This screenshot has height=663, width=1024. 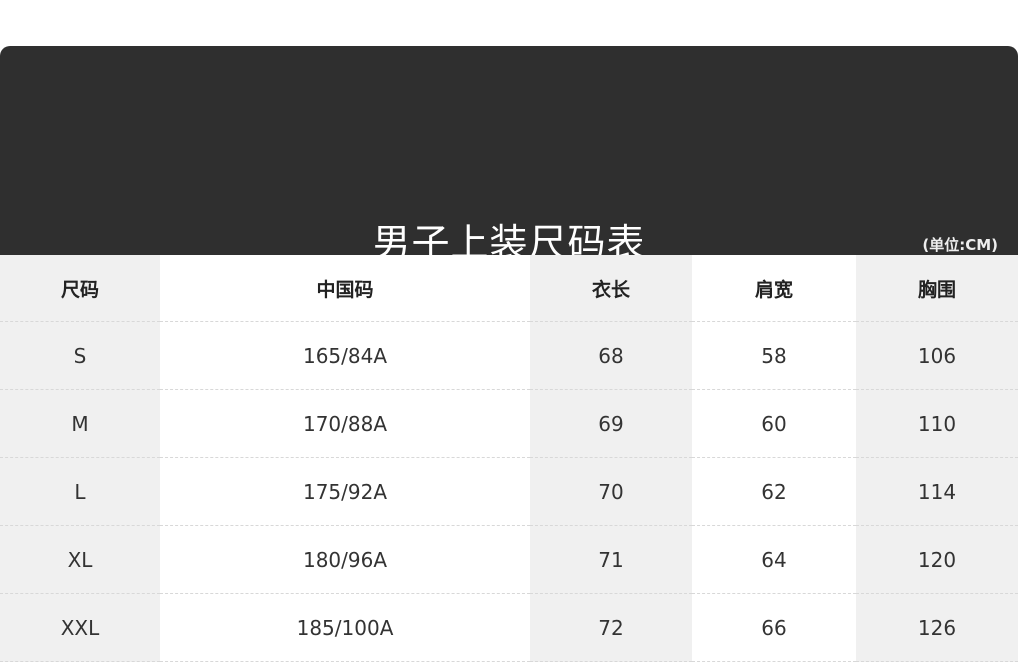 What do you see at coordinates (611, 288) in the screenshot?
I see `header-length: 衣长` at bounding box center [611, 288].